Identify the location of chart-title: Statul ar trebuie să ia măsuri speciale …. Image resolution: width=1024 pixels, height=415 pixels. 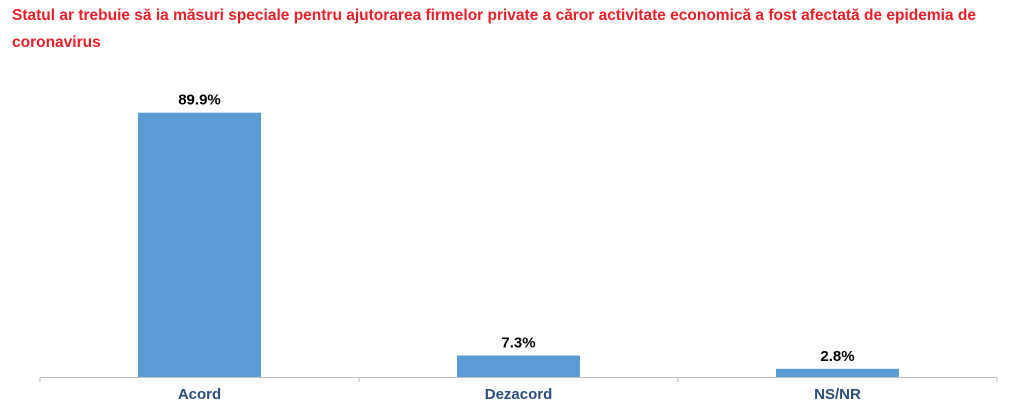
(494, 29).